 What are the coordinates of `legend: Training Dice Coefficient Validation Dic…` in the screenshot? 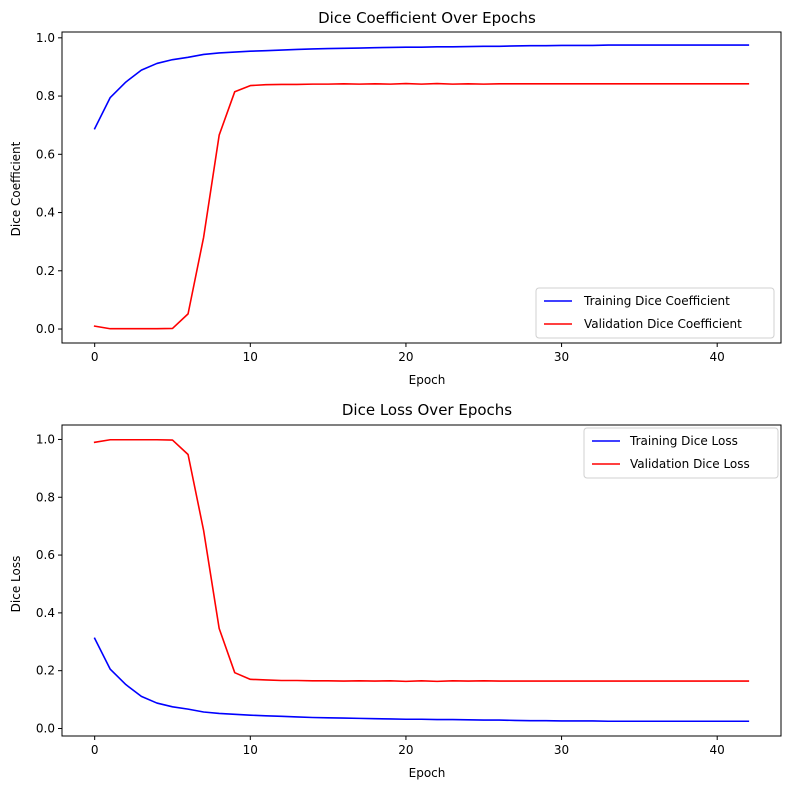 It's located at (655, 313).